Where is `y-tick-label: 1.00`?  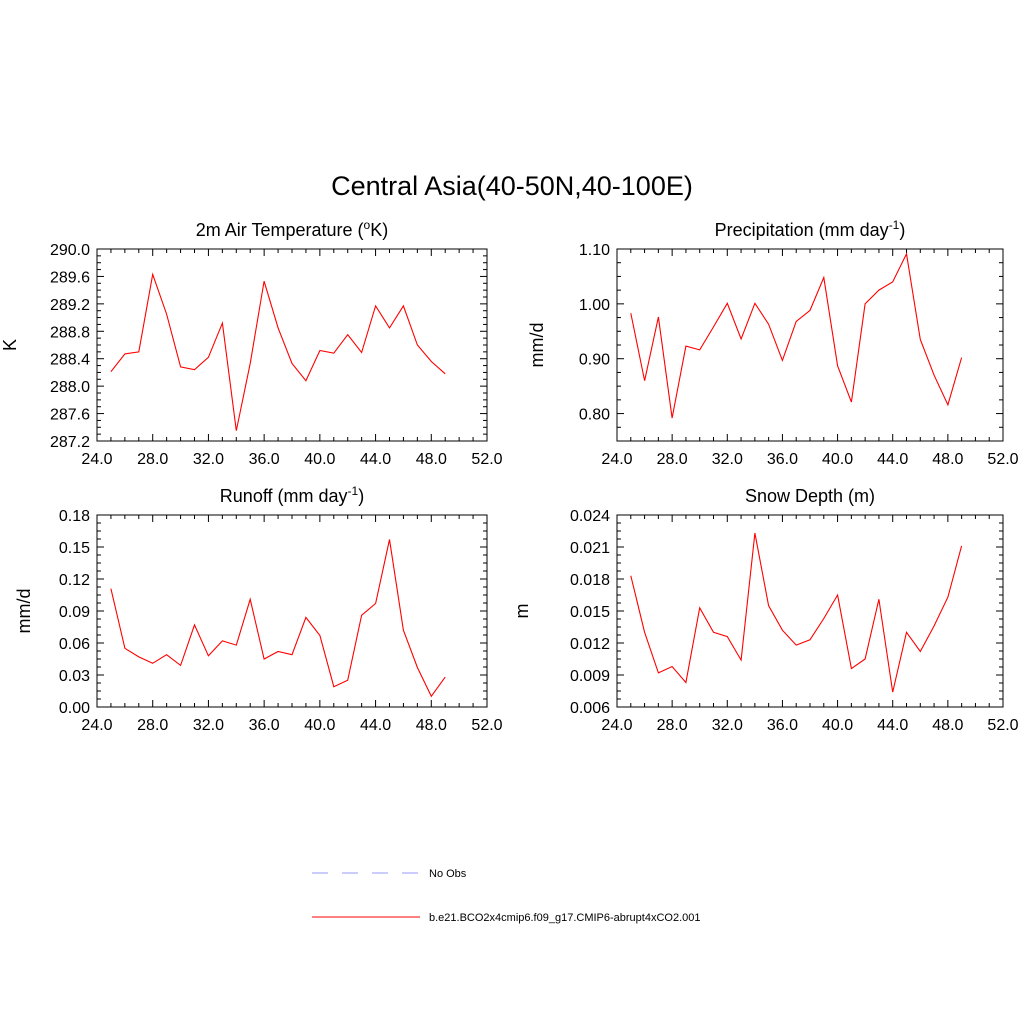
y-tick-label: 1.00 is located at coordinates (594, 305).